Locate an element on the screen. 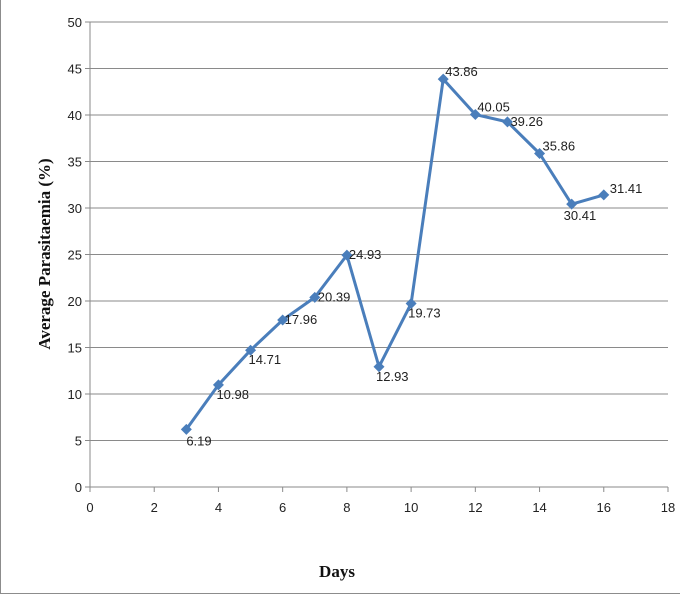 The width and height of the screenshot is (681, 595). y-axis-title: Average Parasitaemia (%) is located at coordinates (44, 253).